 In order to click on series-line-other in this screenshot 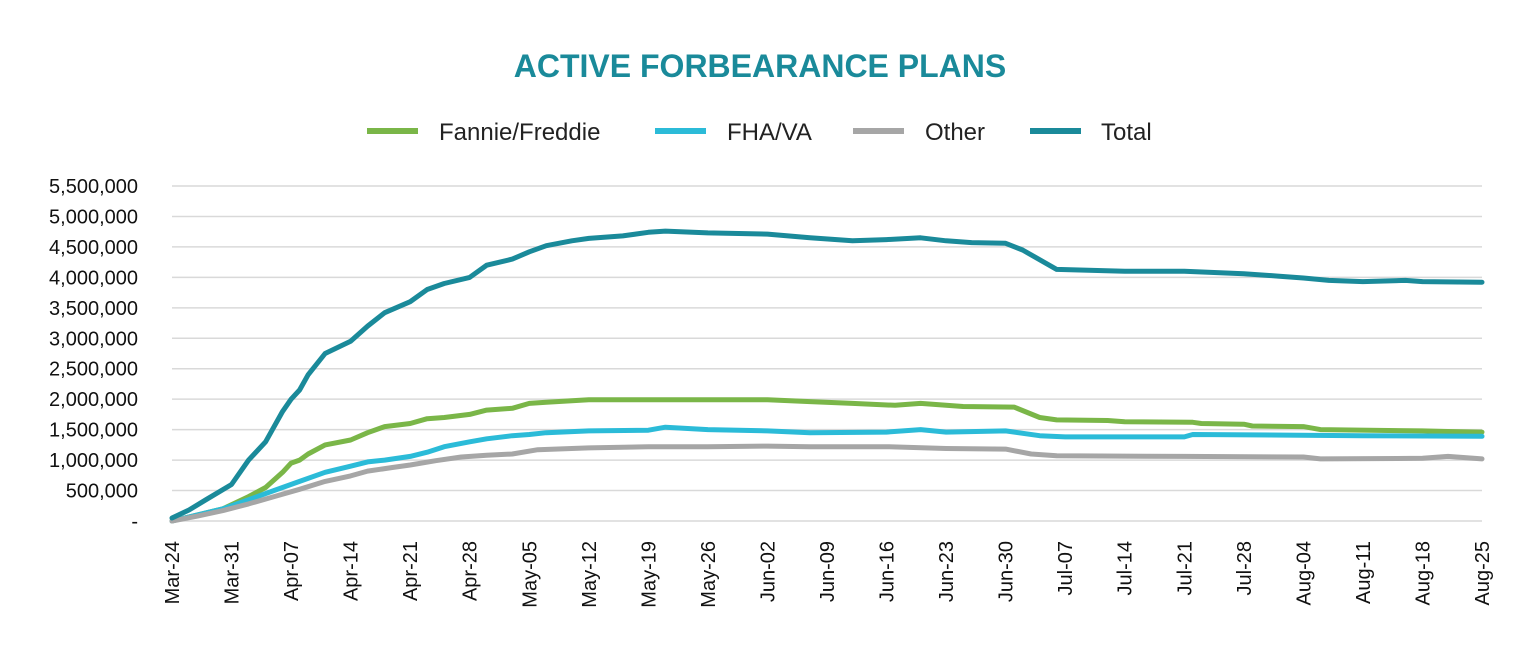, I will do `click(827, 483)`.